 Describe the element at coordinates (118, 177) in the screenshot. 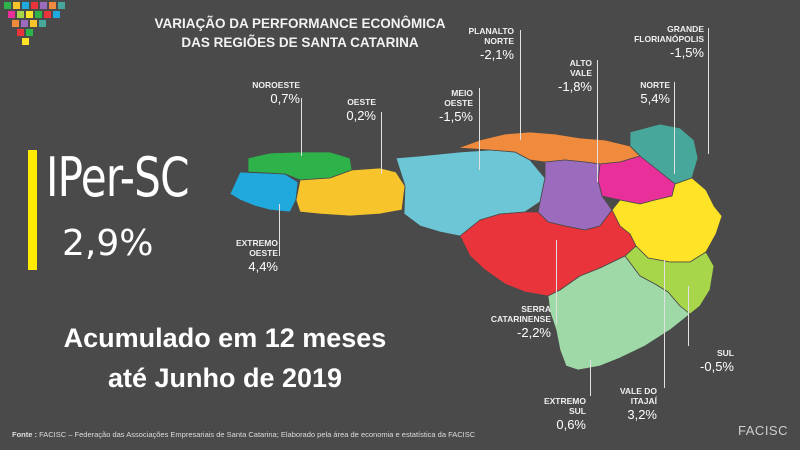

I see `indicator-name: IPer-SC` at that location.